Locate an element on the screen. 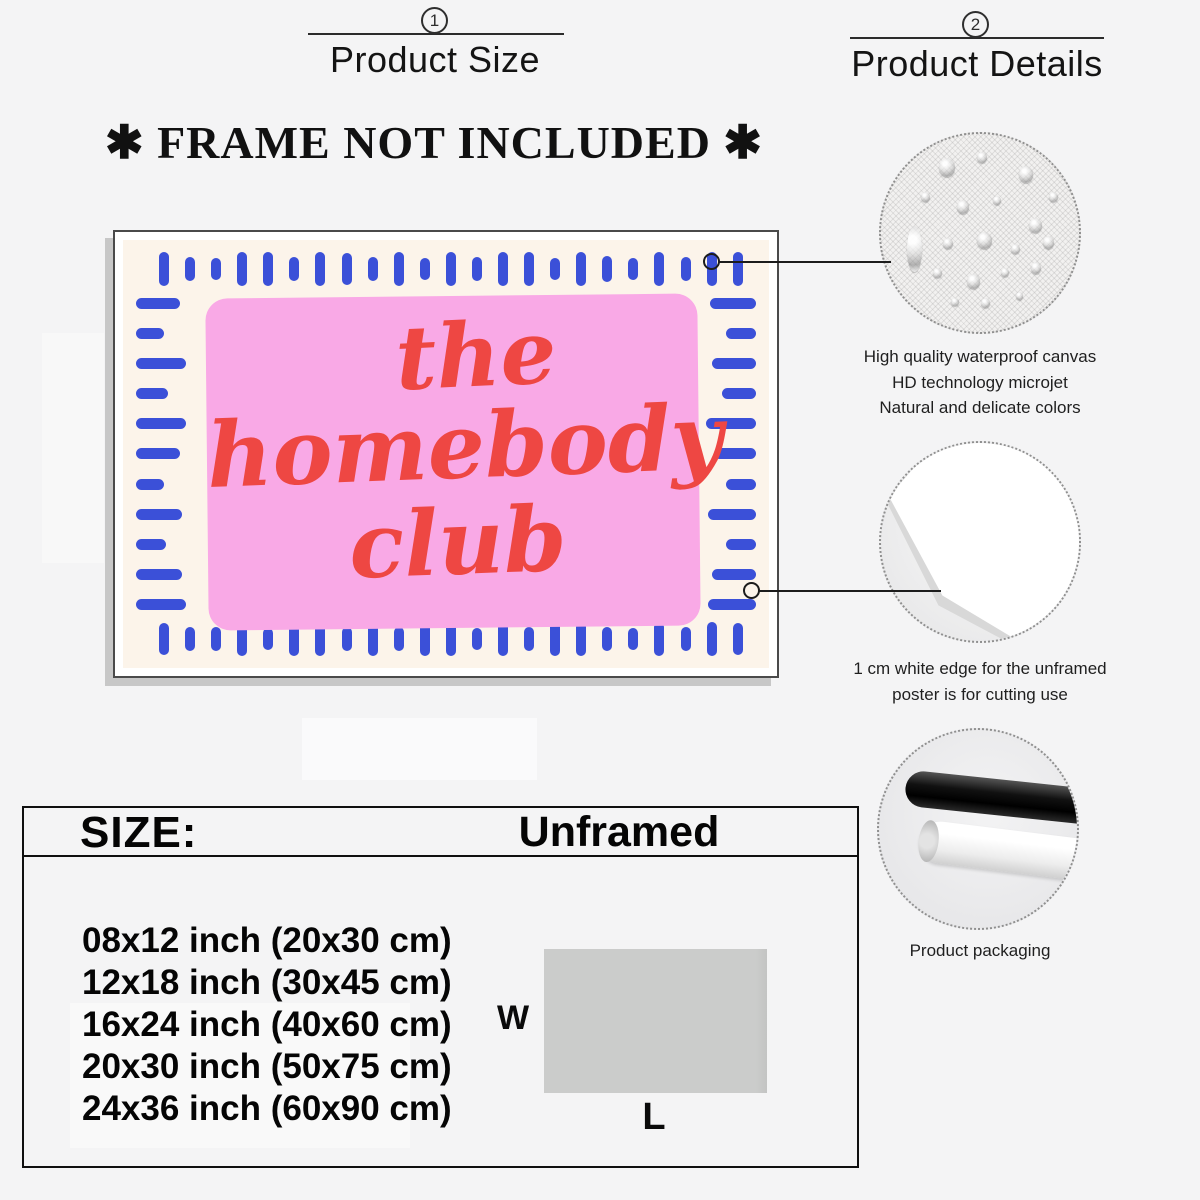 Image resolution: width=1200 pixels, height=1200 pixels. caption-line: poster is for cutting use is located at coordinates (980, 694).